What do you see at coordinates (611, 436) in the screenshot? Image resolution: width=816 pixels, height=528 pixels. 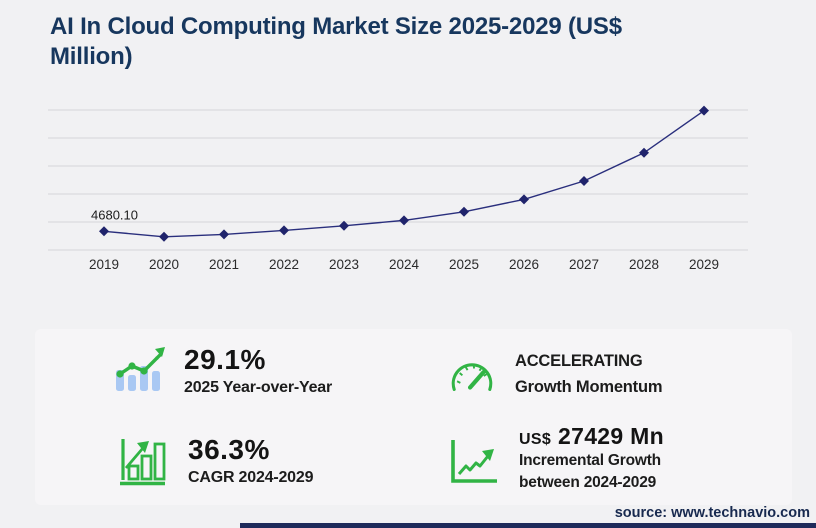 I see `incremental-value: 27429 Mn` at bounding box center [611, 436].